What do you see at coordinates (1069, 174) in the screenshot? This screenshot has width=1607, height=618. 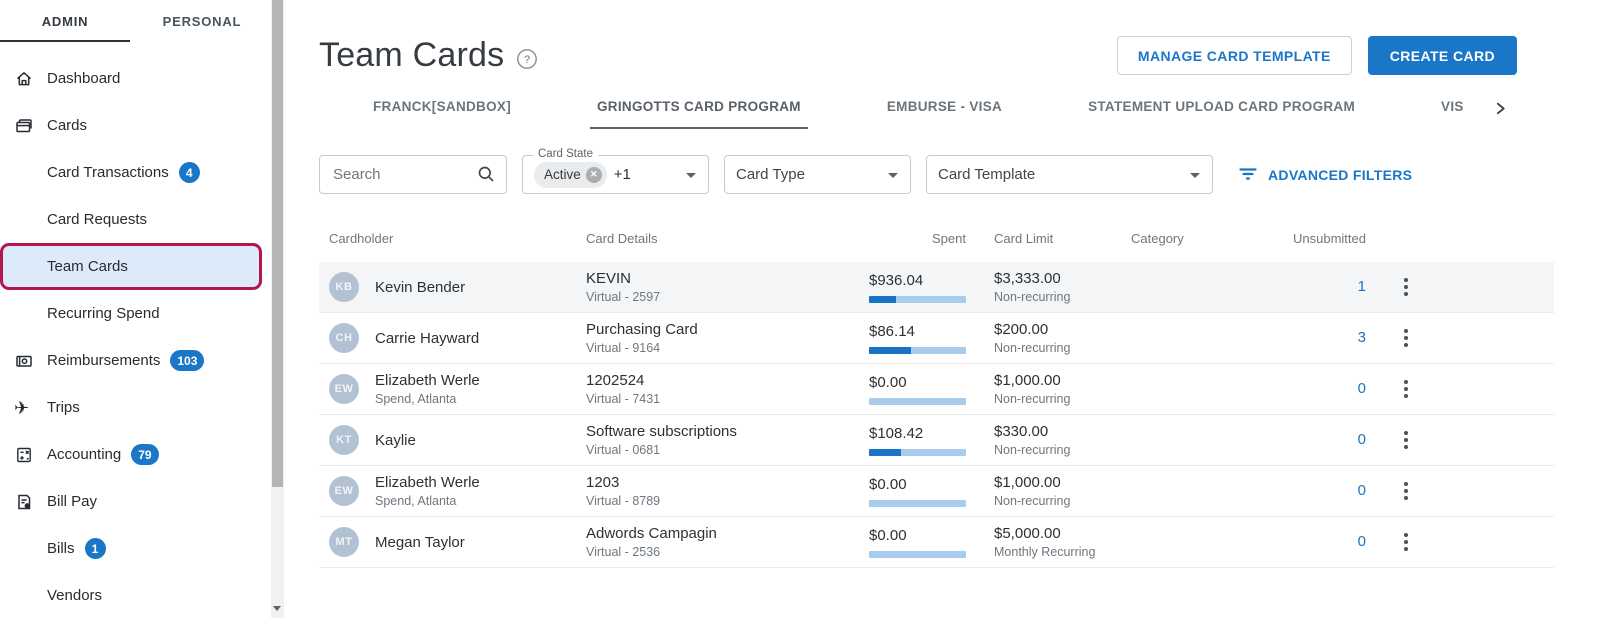 I see `card-template-select: Card Template` at bounding box center [1069, 174].